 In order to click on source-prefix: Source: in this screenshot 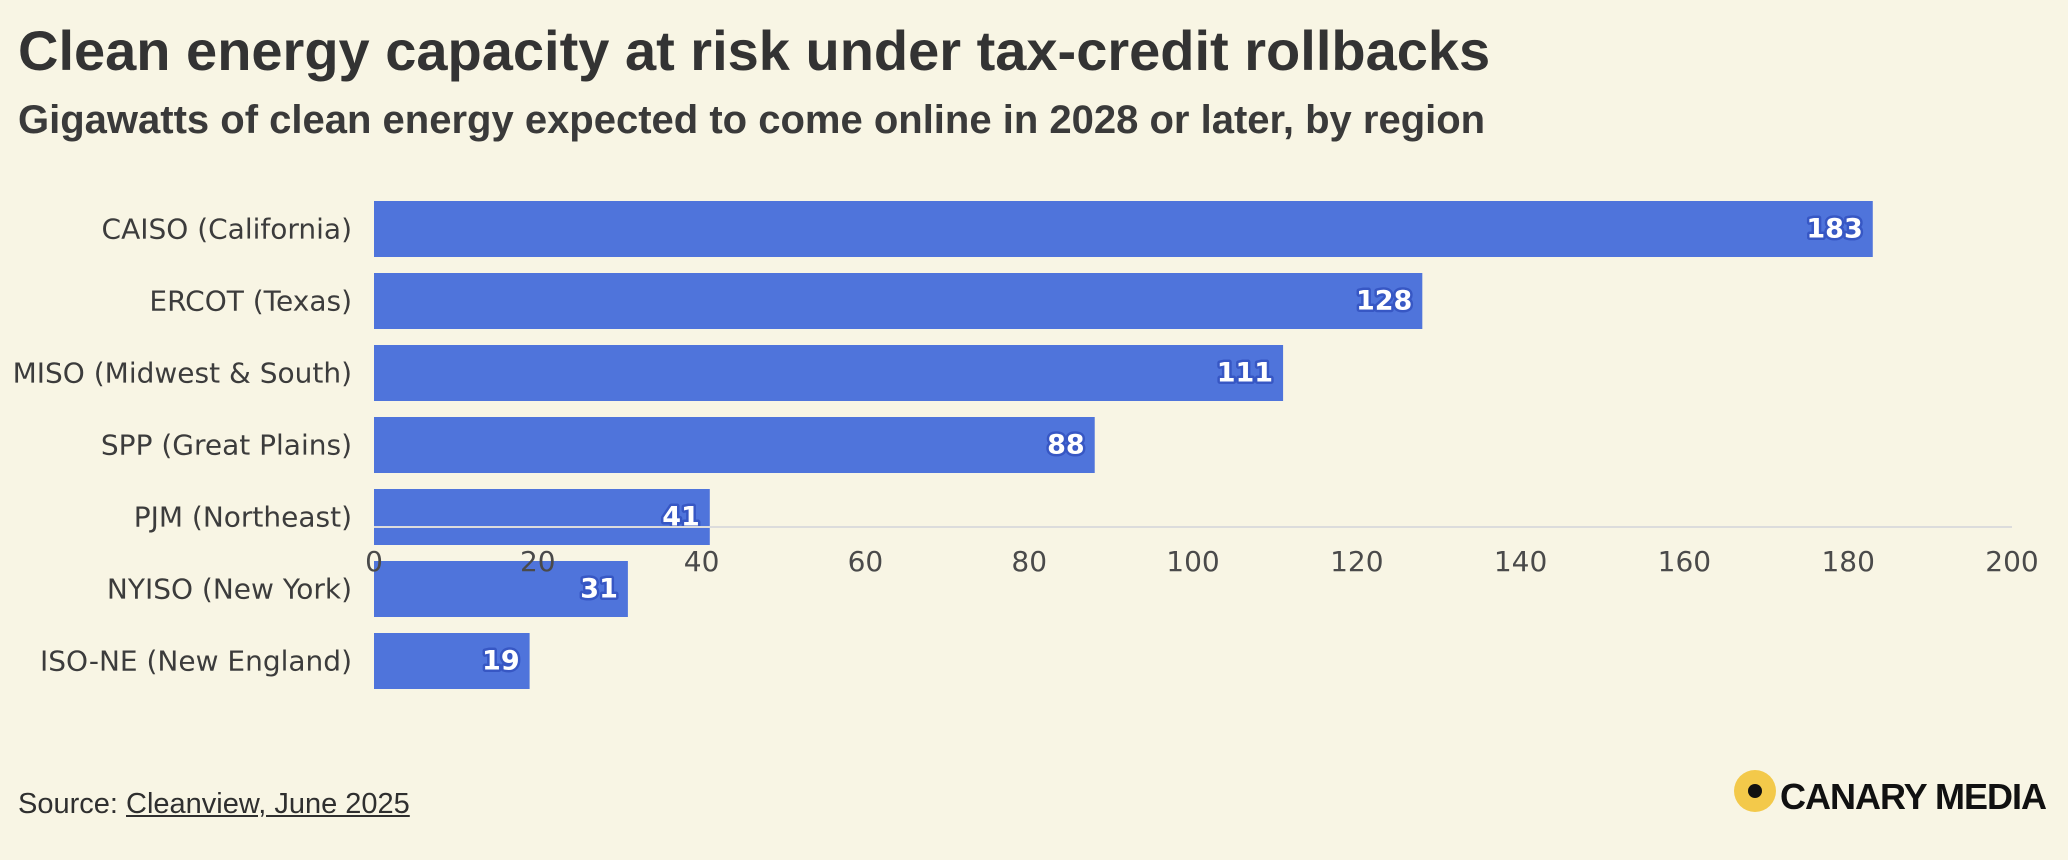, I will do `click(68, 804)`.